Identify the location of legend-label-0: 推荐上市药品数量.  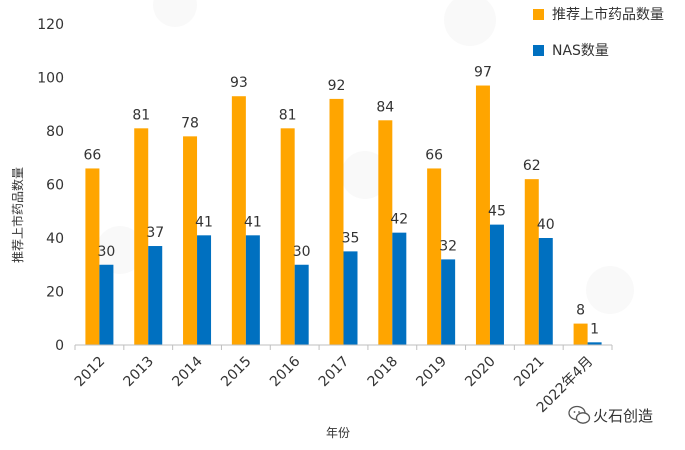
(608, 14).